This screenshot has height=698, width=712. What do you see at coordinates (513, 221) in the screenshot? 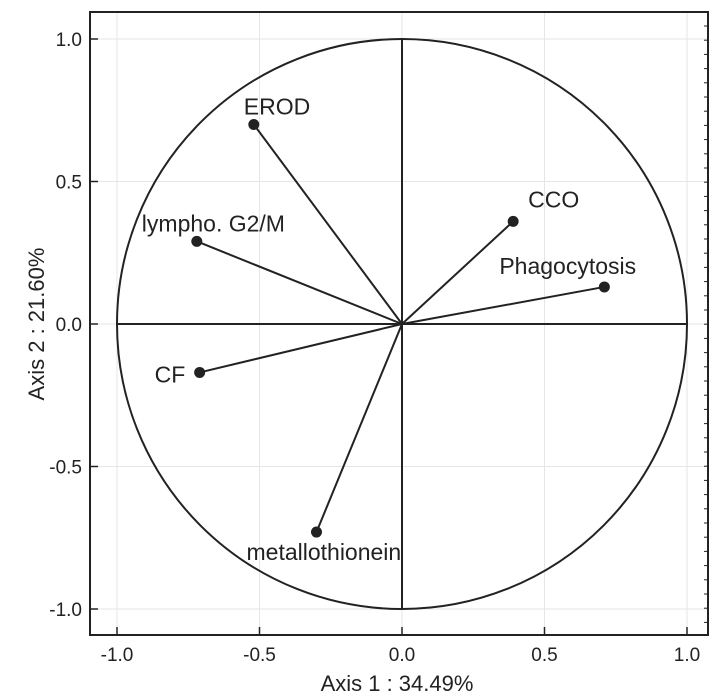
I see `point-cco` at bounding box center [513, 221].